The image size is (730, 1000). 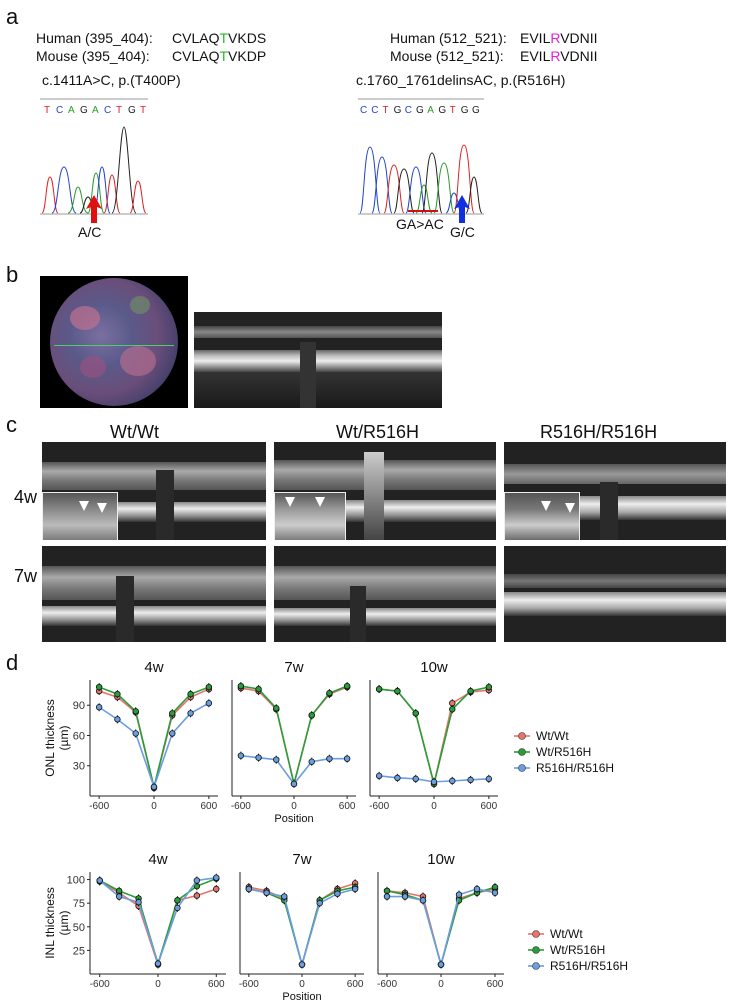 What do you see at coordinates (219, 38) in the screenshot?
I see `left-human-sequence: CVLAQTVKDS` at bounding box center [219, 38].